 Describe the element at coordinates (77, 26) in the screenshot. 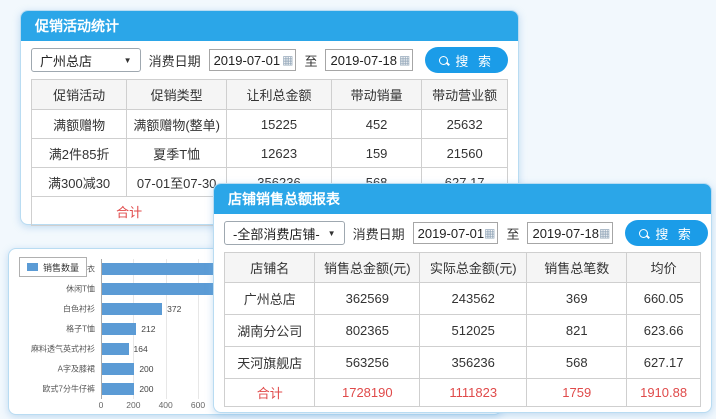

I see `promotion-stats-title: 促销活动统计` at that location.